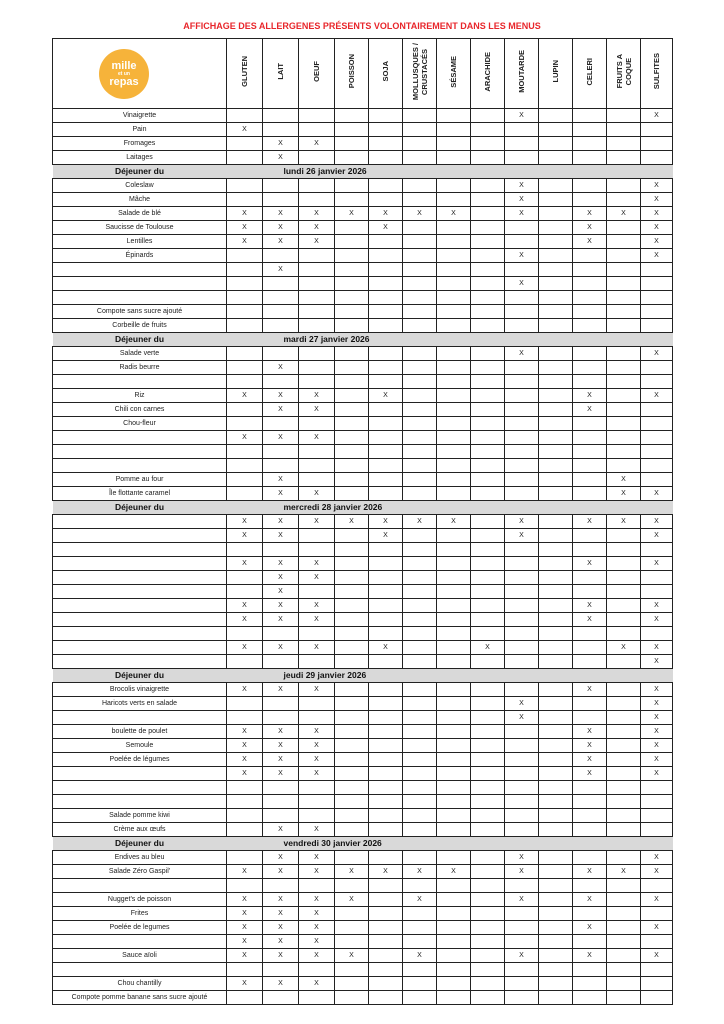 This screenshot has width=724, height=1024. What do you see at coordinates (362, 269) in the screenshot?
I see `table-row: X` at bounding box center [362, 269].